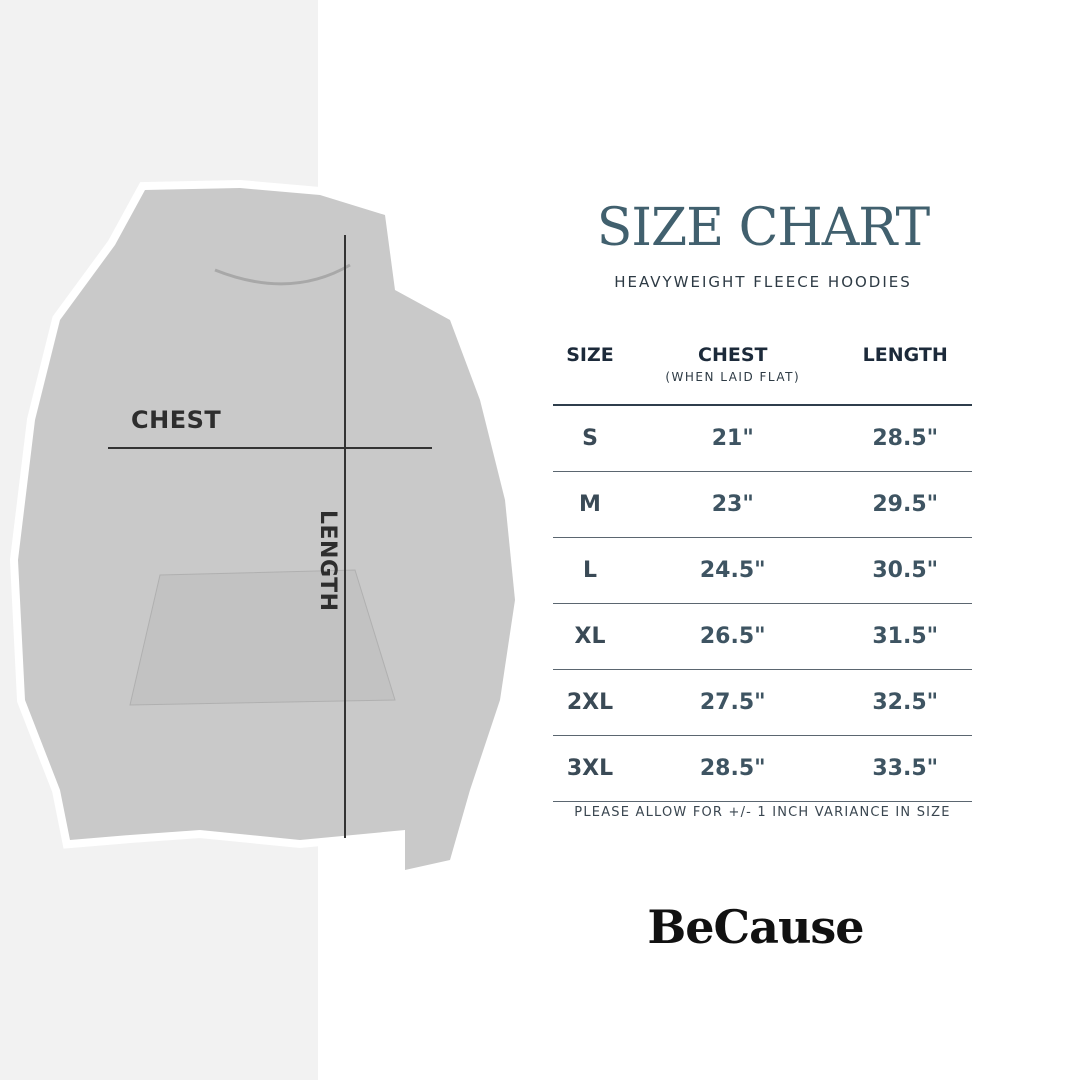 This screenshot has width=1080, height=1080. What do you see at coordinates (905, 438) in the screenshot?
I see `length-cell: 28.5"` at bounding box center [905, 438].